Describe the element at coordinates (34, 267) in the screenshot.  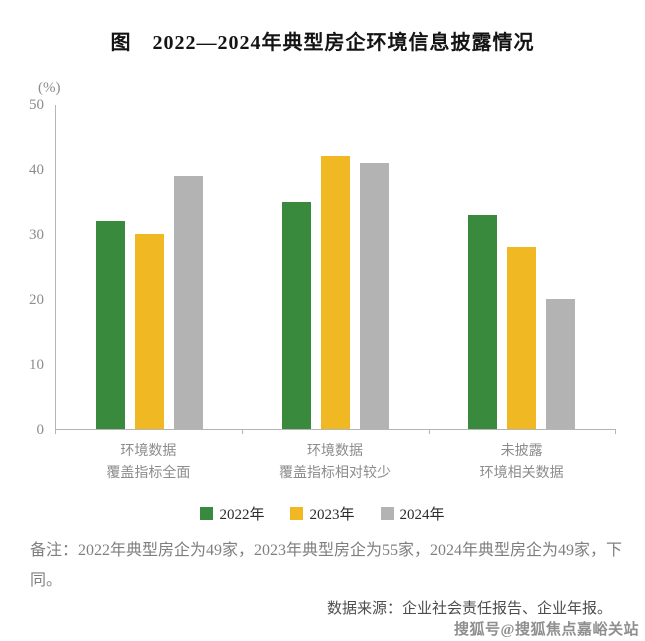
I see `y-axis-labels: 0 10 20 30 40 50` at that location.